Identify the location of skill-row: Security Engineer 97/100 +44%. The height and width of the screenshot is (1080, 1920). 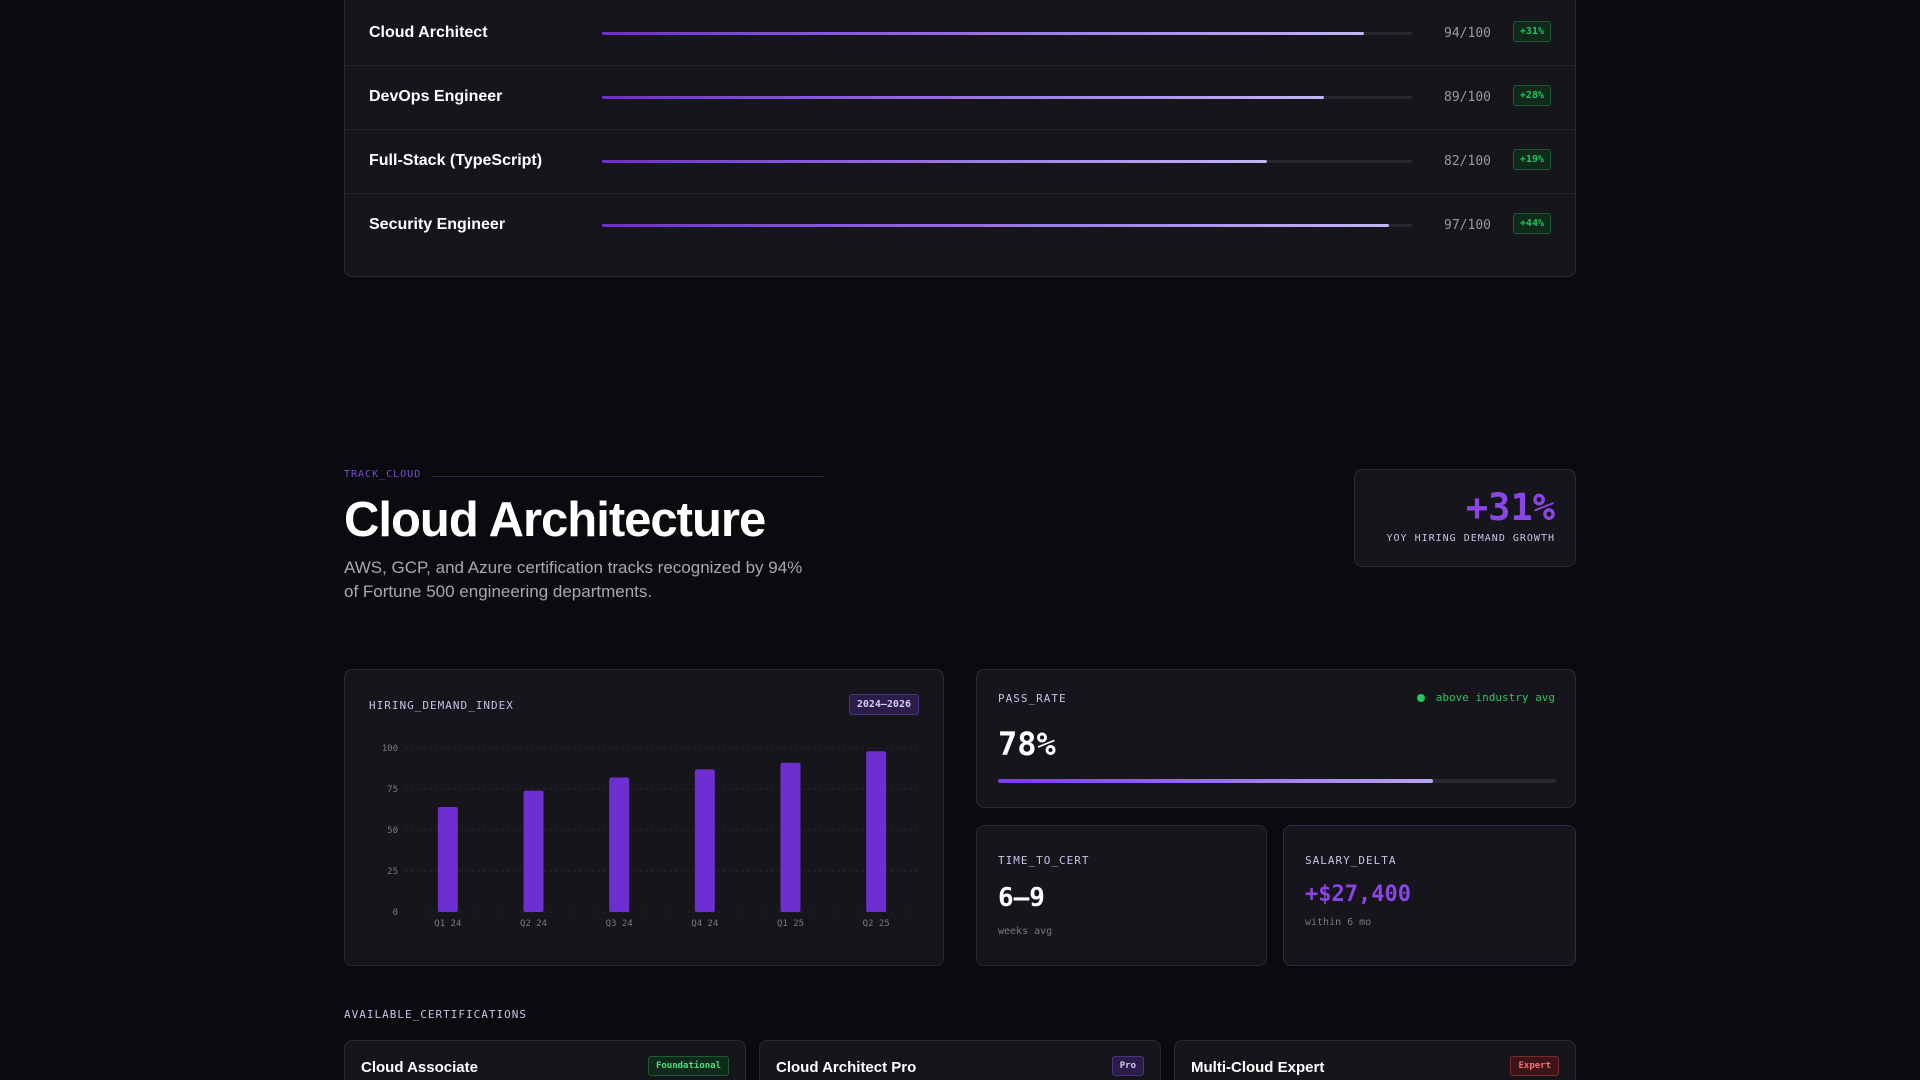
(960, 225).